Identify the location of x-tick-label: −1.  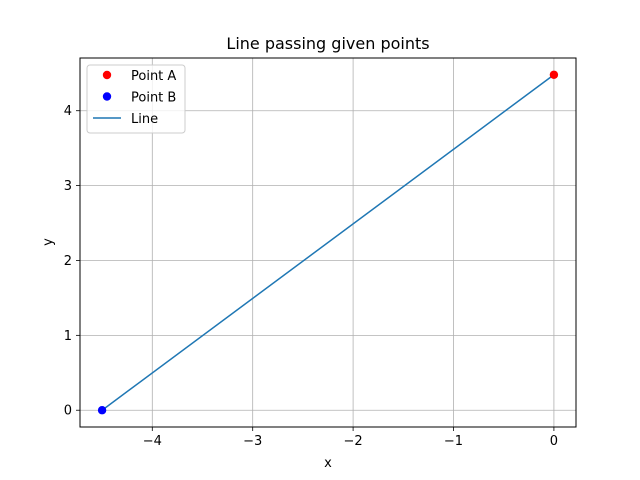
(453, 441).